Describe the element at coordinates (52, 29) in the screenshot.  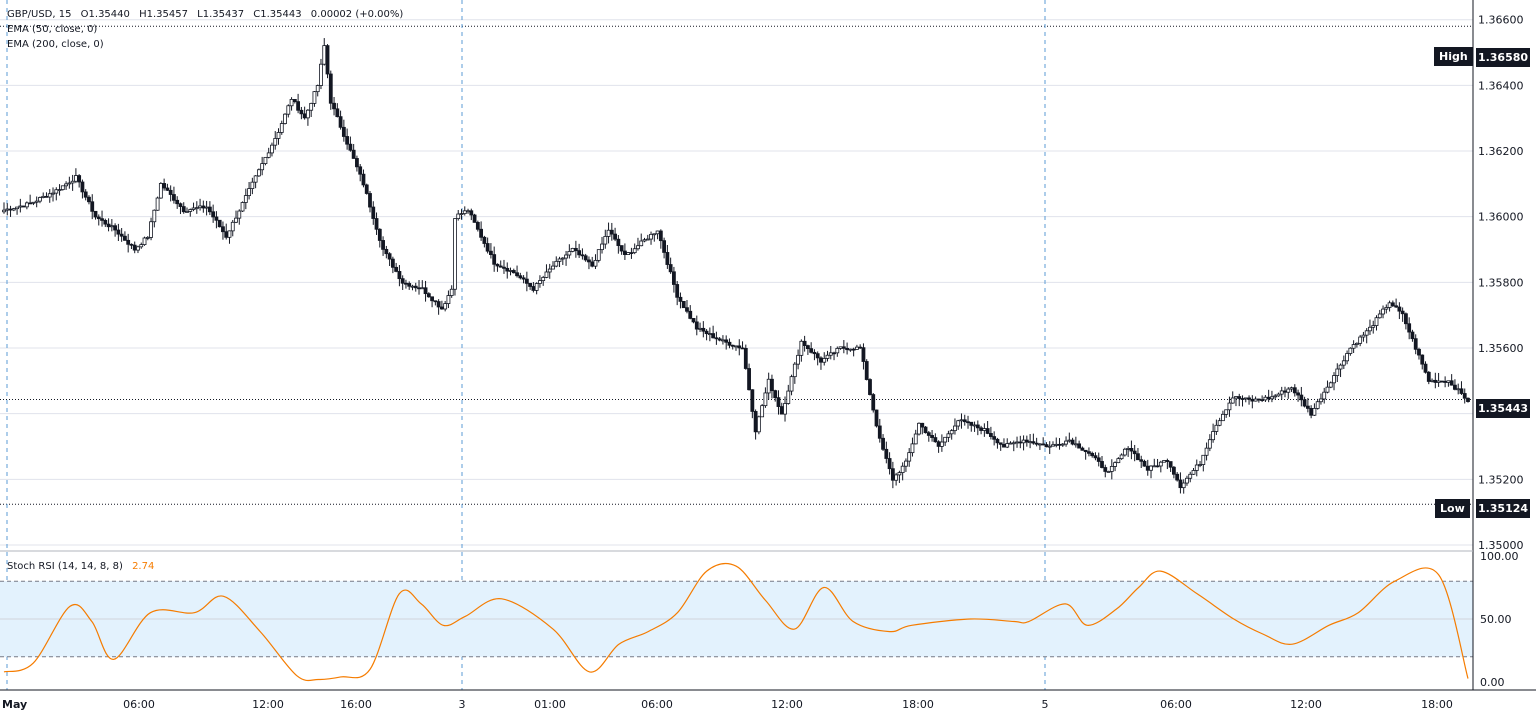
I see `legend-ema-50: EMA (50, close, 0)` at that location.